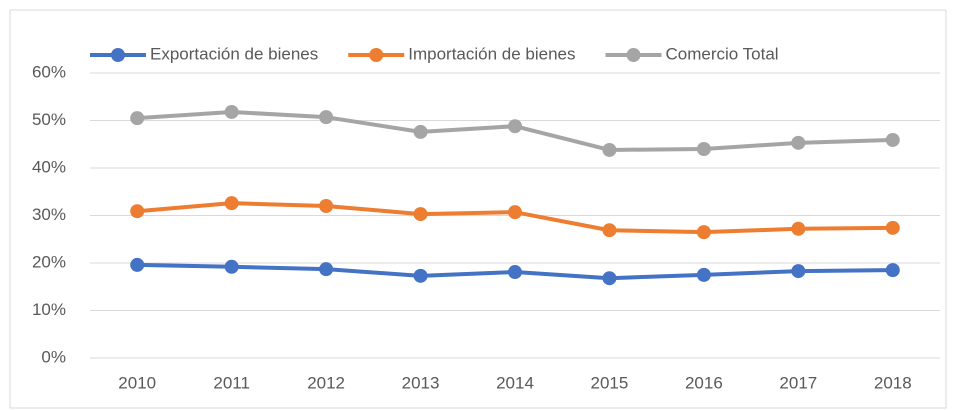  Describe the element at coordinates (704, 382) in the screenshot. I see `x-tick-label: 2016` at that location.